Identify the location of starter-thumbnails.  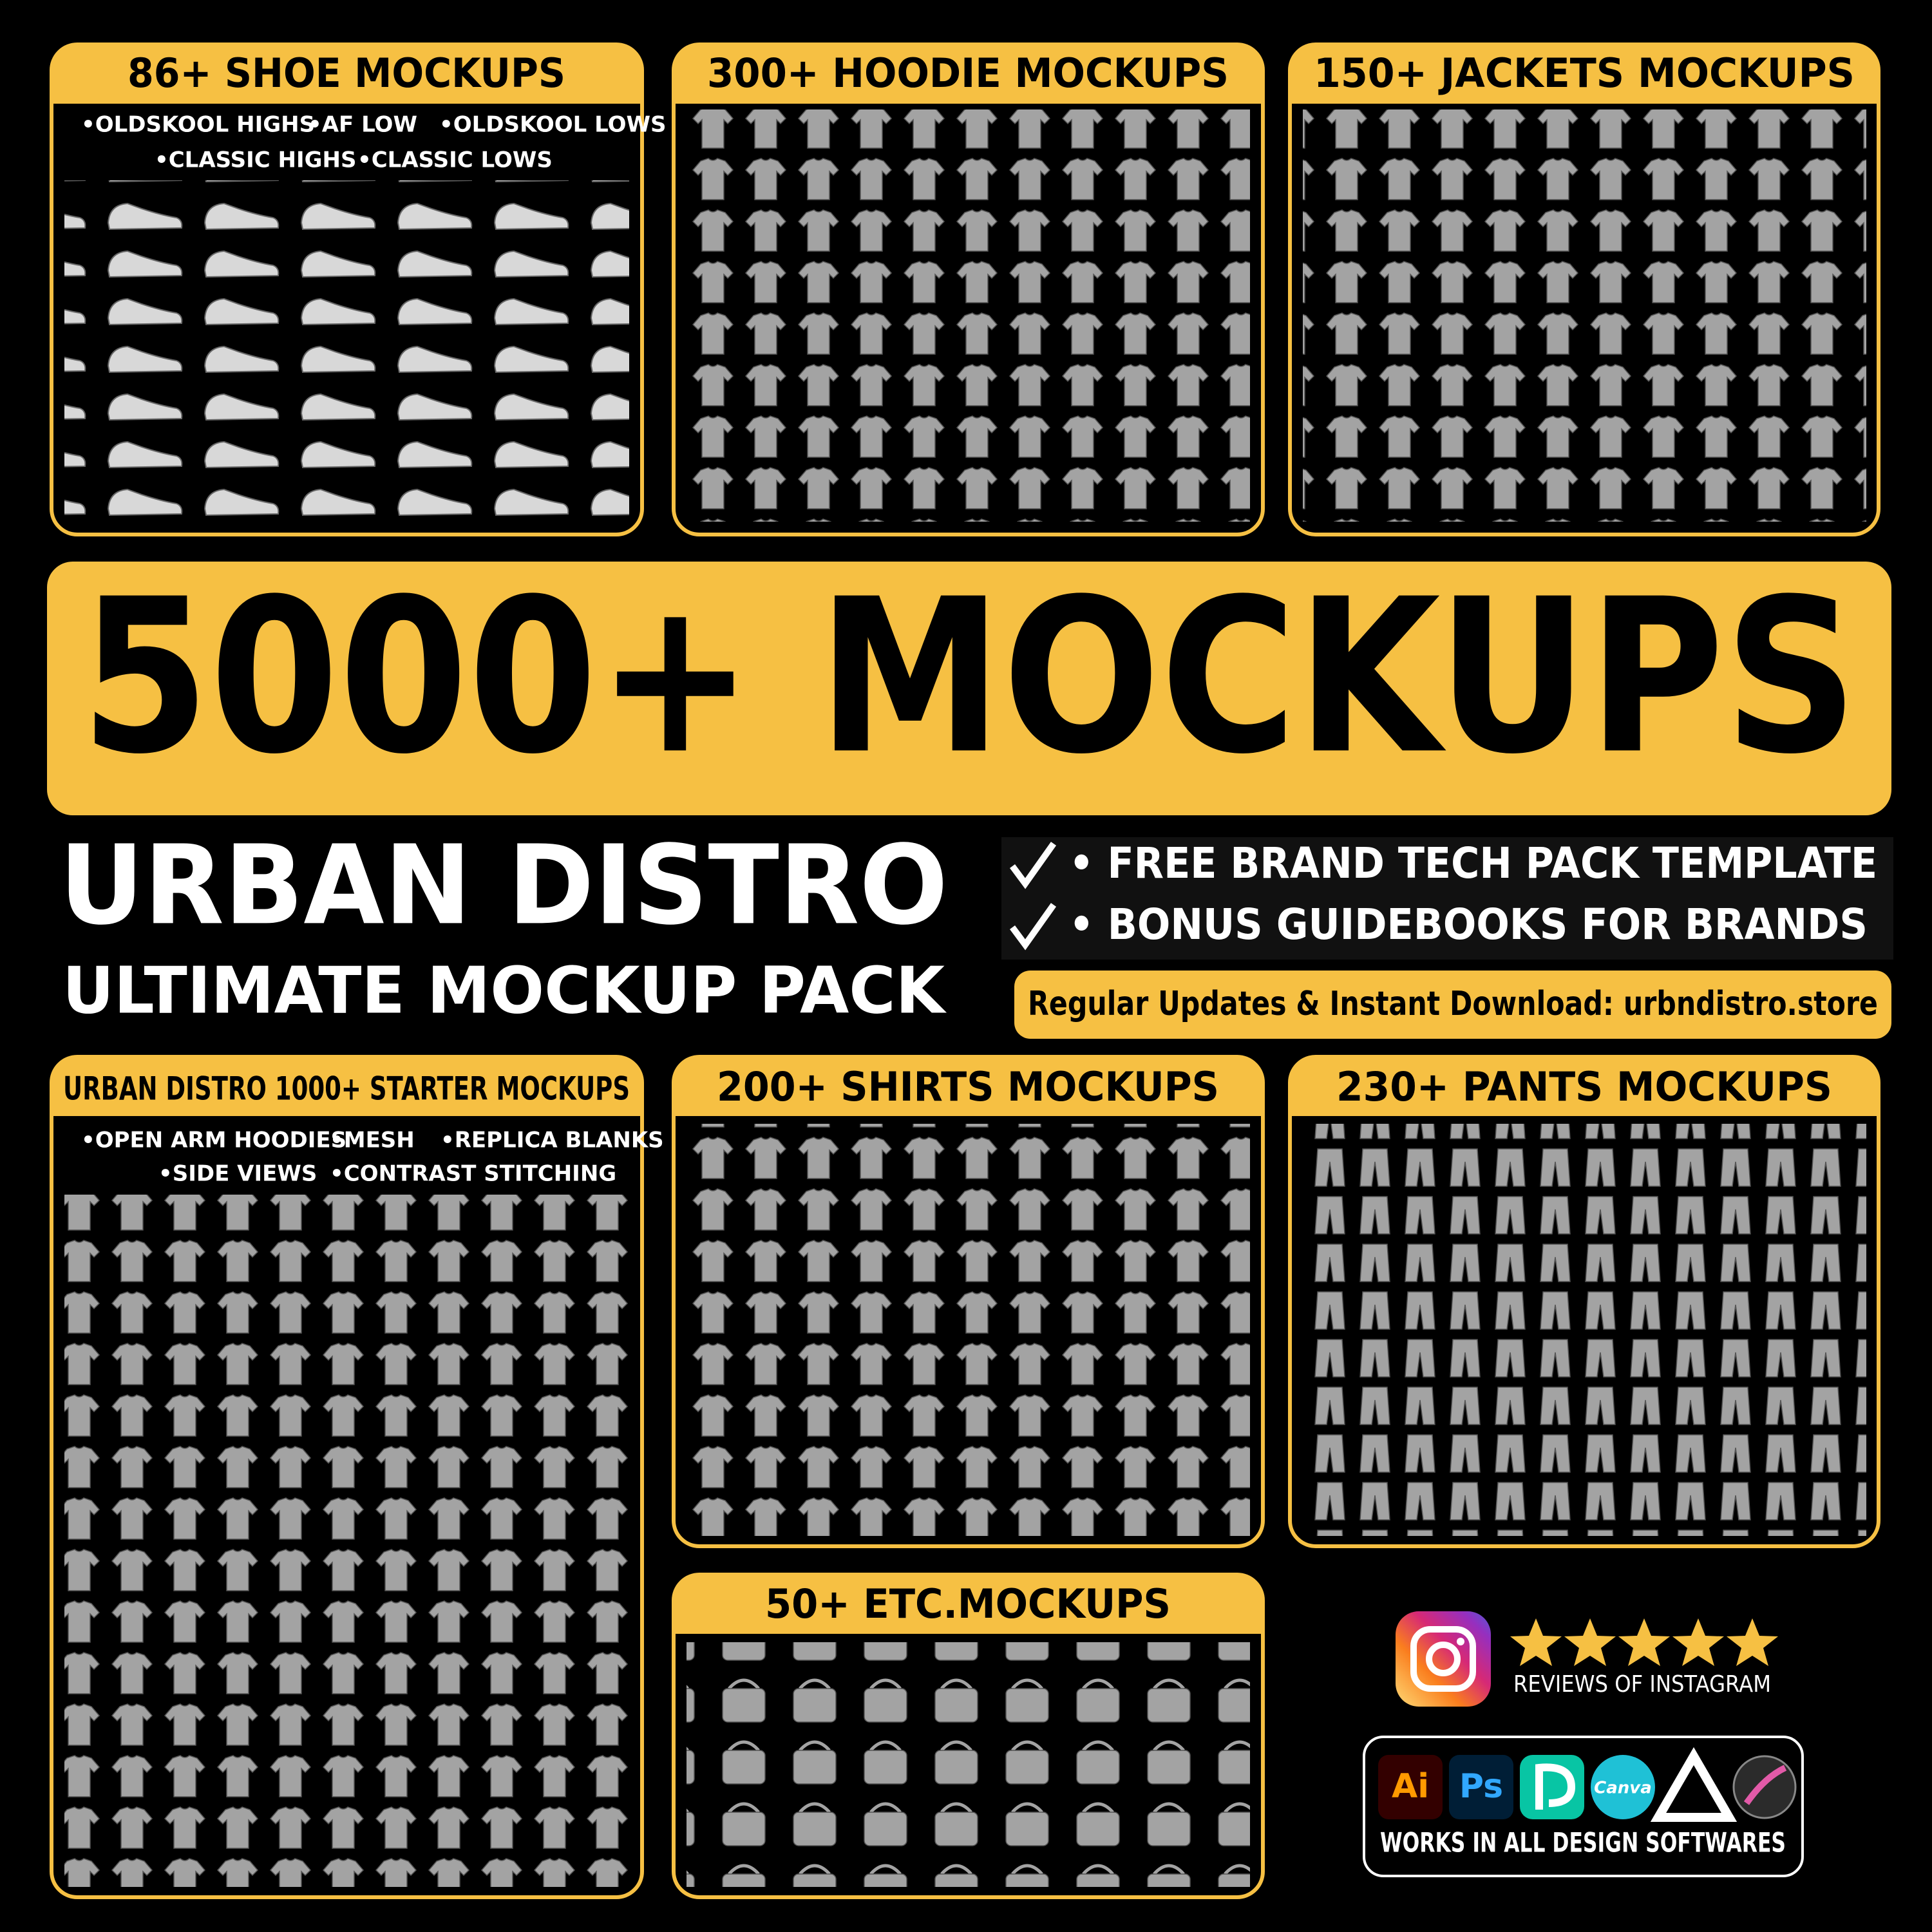
(347, 1541).